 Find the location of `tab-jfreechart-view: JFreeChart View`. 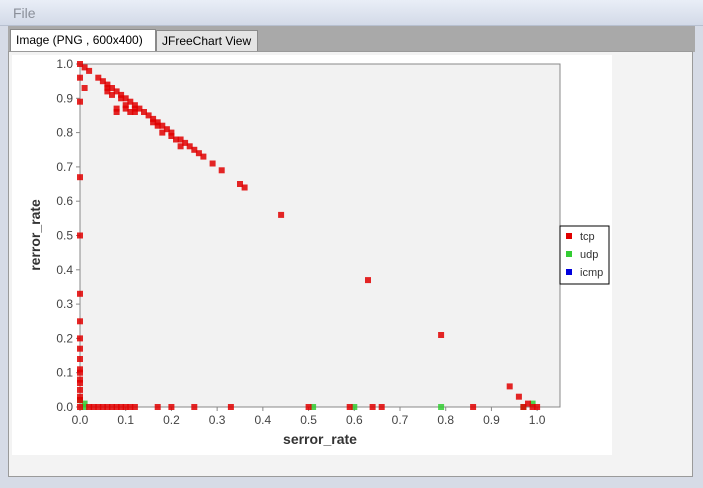

tab-jfreechart-view: JFreeChart View is located at coordinates (207, 41).